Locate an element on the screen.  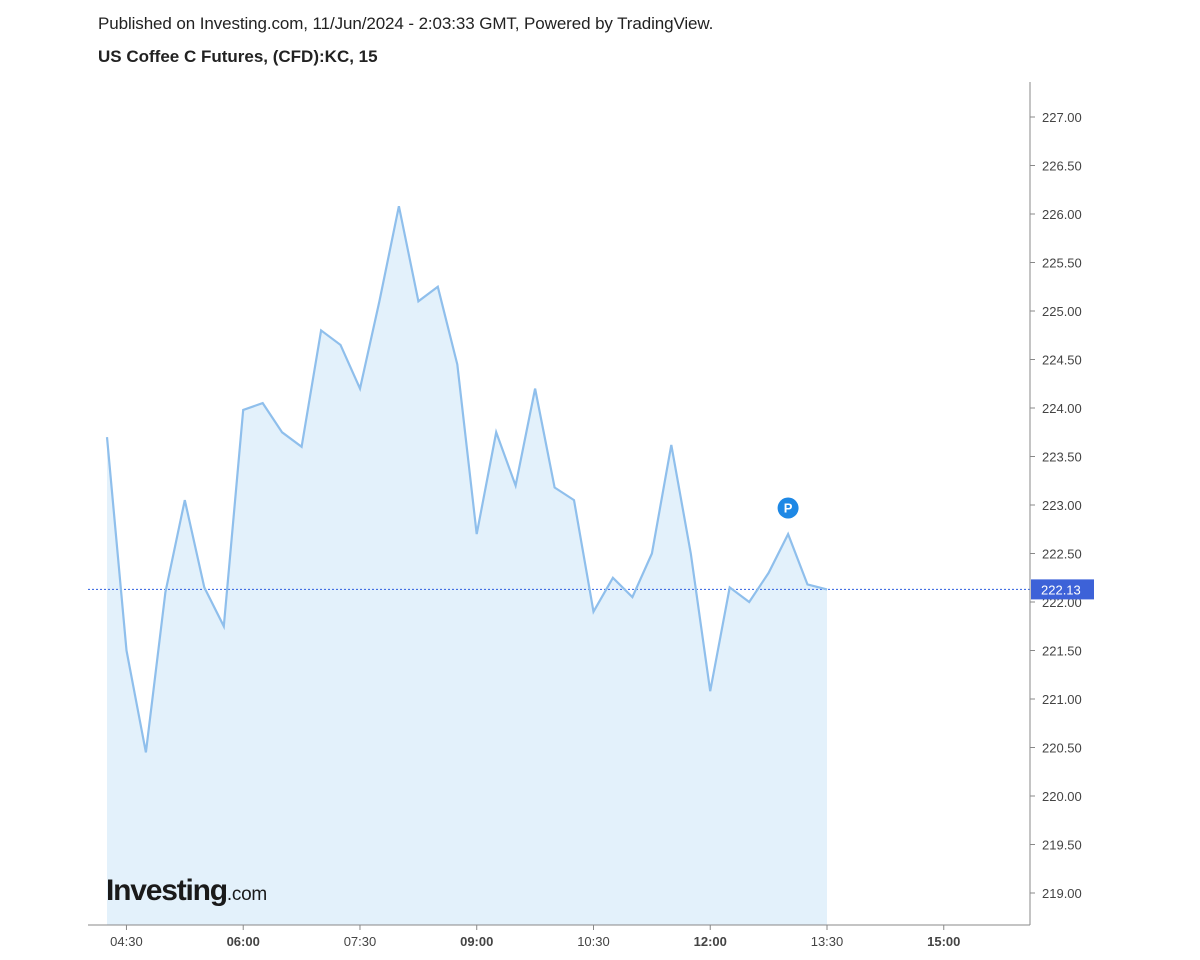
y-tick-label: 222.50 is located at coordinates (1062, 554).